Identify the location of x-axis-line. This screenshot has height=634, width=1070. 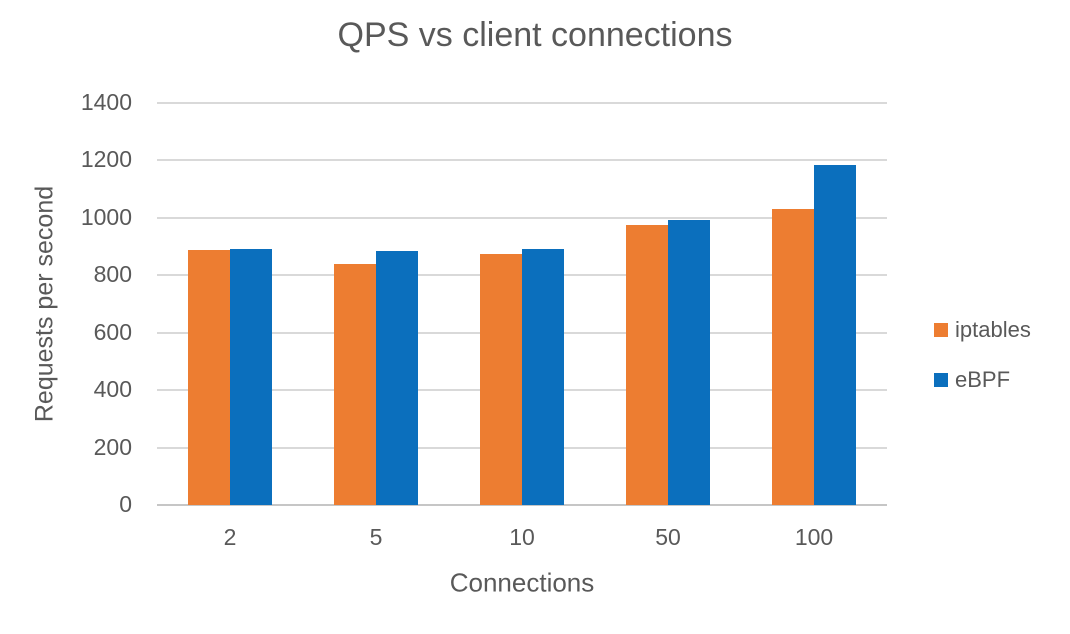
(522, 505).